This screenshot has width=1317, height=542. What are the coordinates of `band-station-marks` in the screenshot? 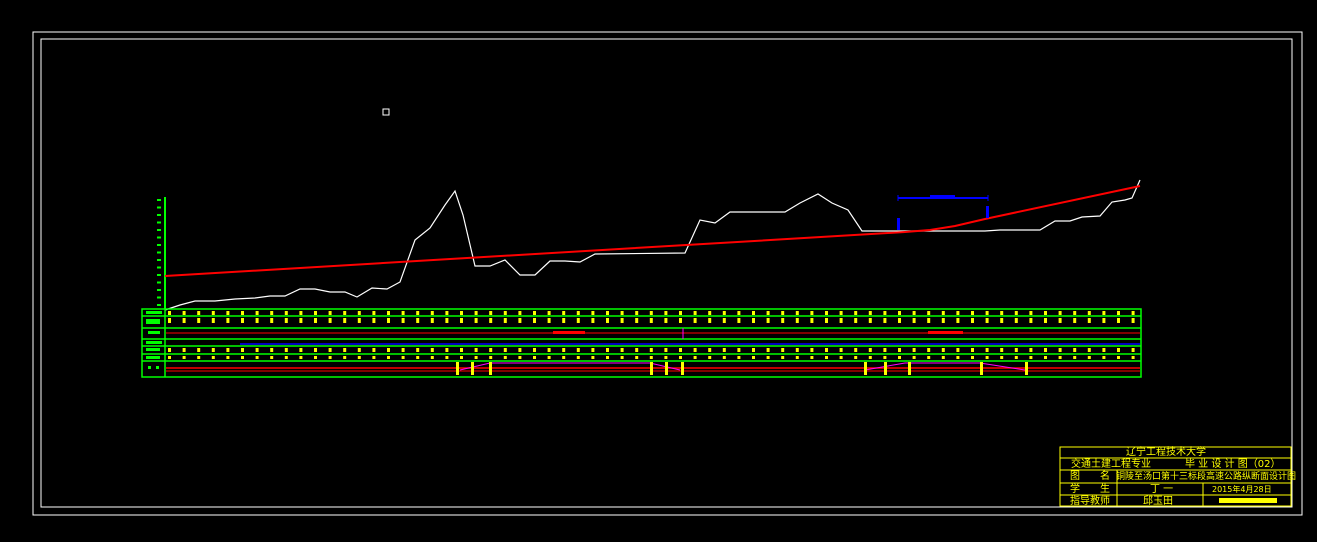 It's located at (653, 343).